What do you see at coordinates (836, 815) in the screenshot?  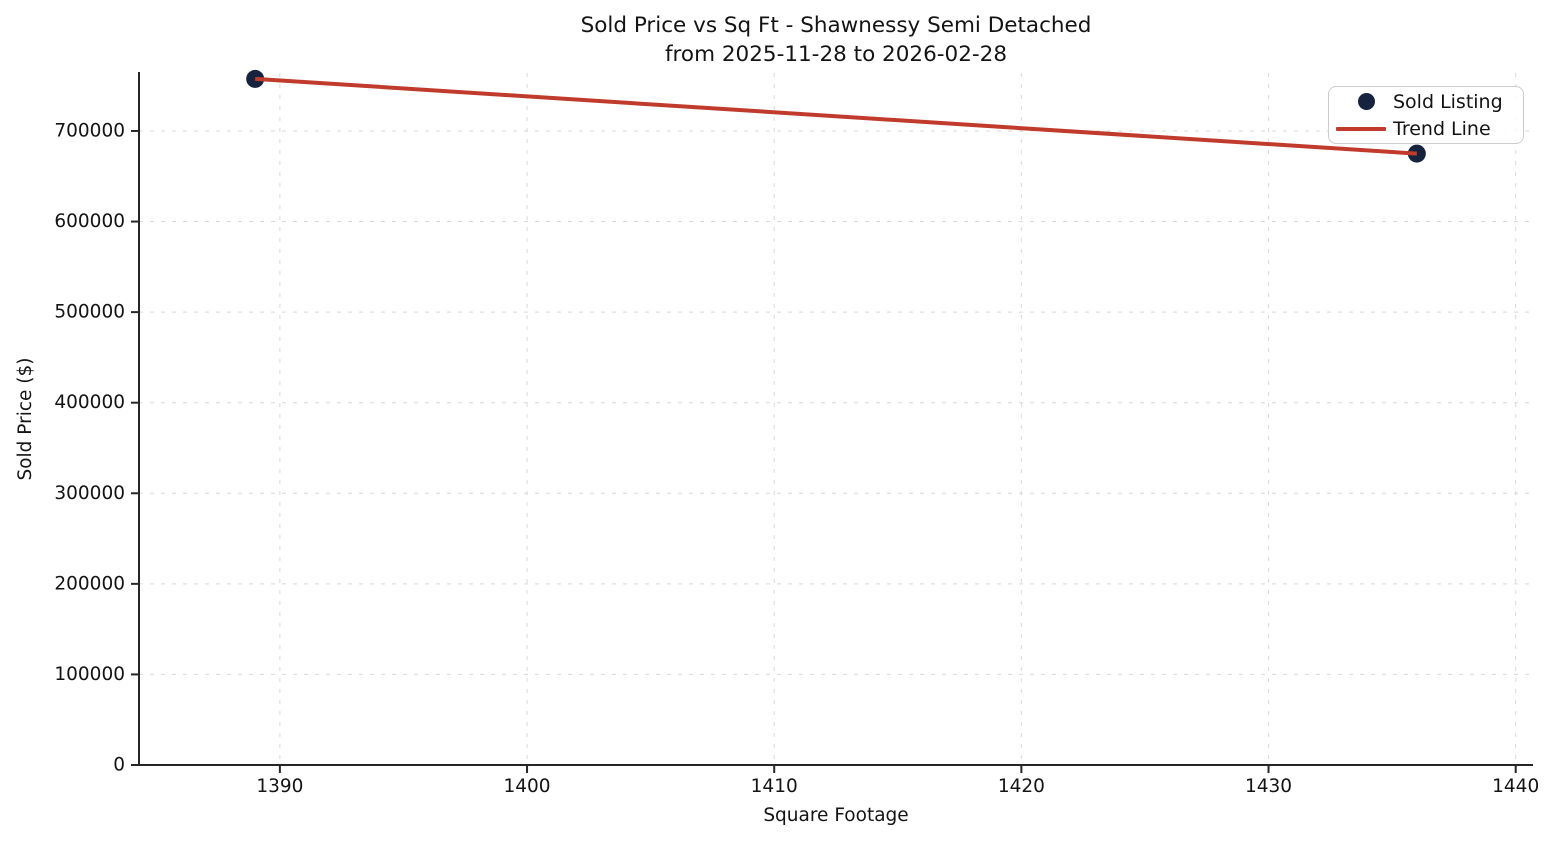 I see `x-axis-title: Square Footage` at bounding box center [836, 815].